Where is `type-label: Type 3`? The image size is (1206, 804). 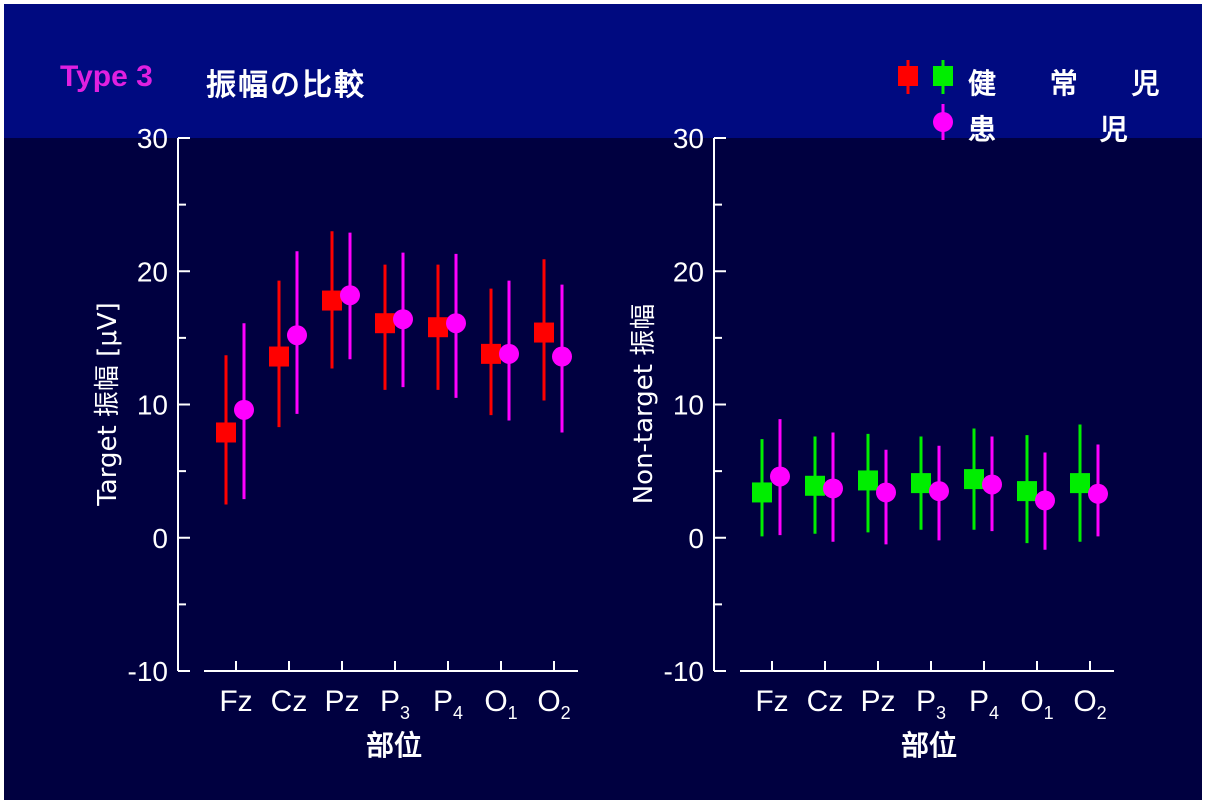 type-label: Type 3 is located at coordinates (106, 76).